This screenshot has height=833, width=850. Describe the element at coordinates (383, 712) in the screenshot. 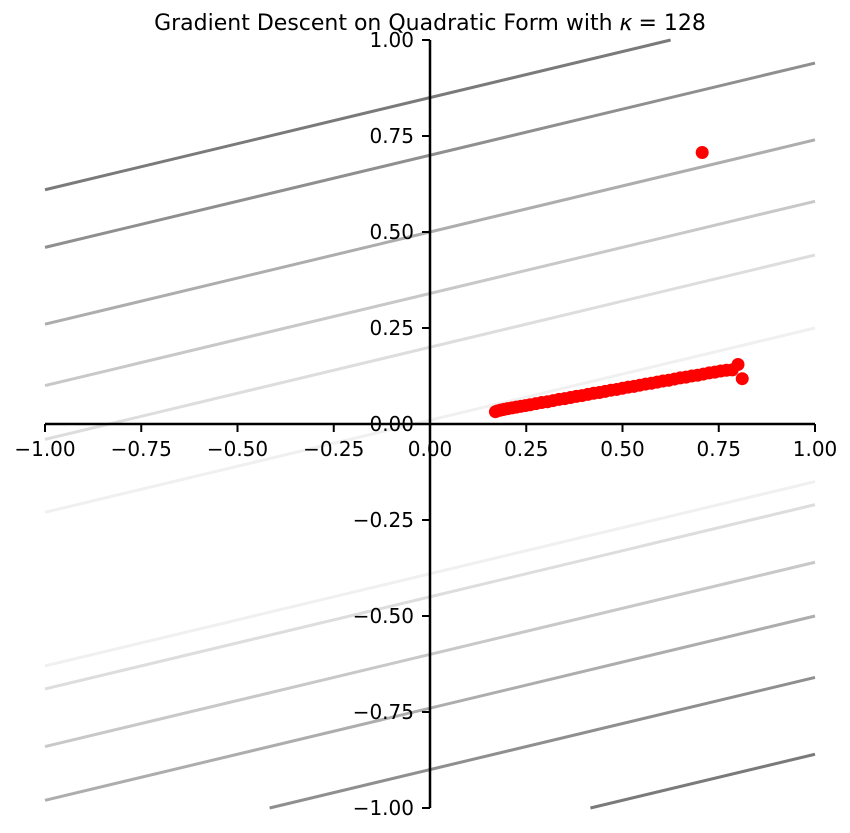

I see `y-tick-label: −0.75` at that location.